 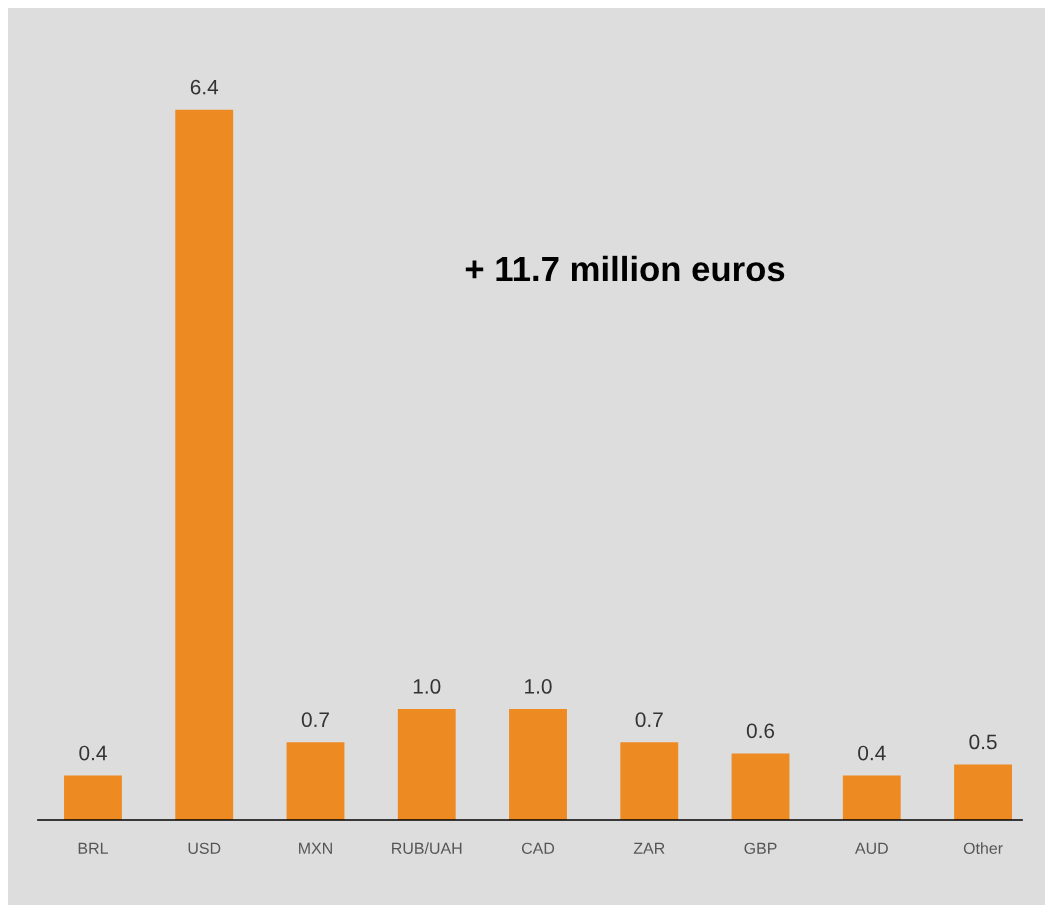 I want to click on annotation: + 11.7 million euros, so click(x=625, y=268).